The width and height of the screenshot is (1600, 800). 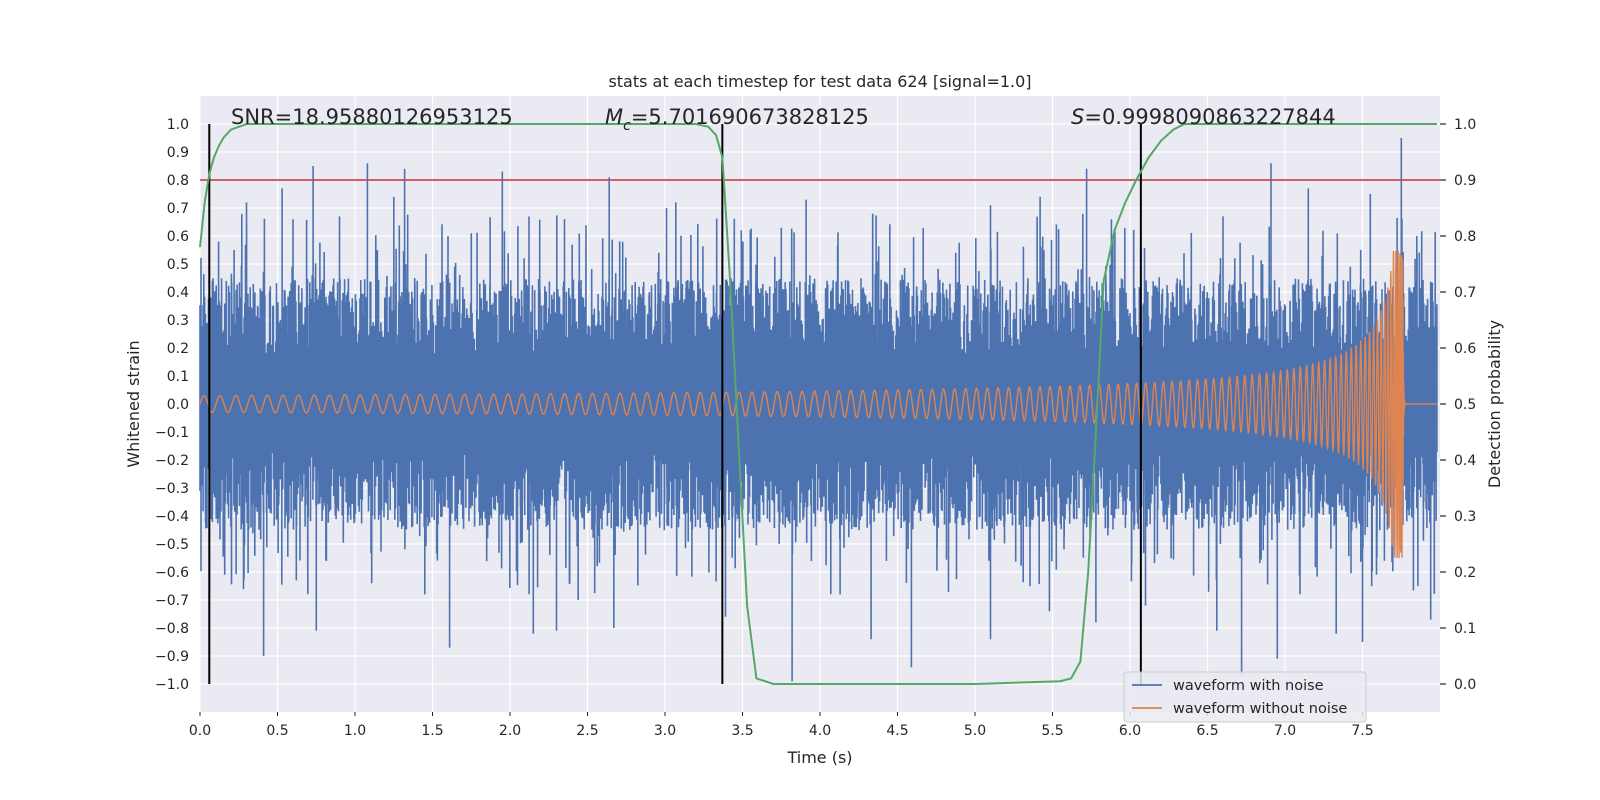 I want to click on significance-symbol: S, so click(x=1077, y=117).